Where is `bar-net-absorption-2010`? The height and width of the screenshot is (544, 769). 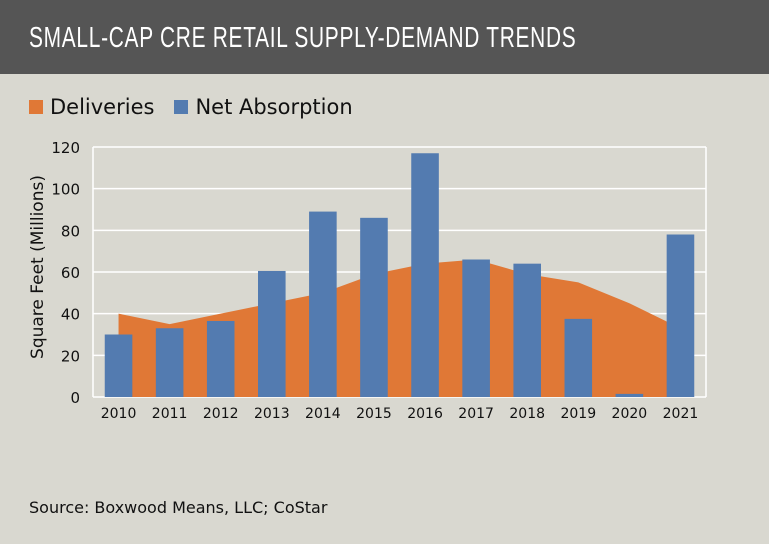
bar-net-absorption-2010 is located at coordinates (118, 365).